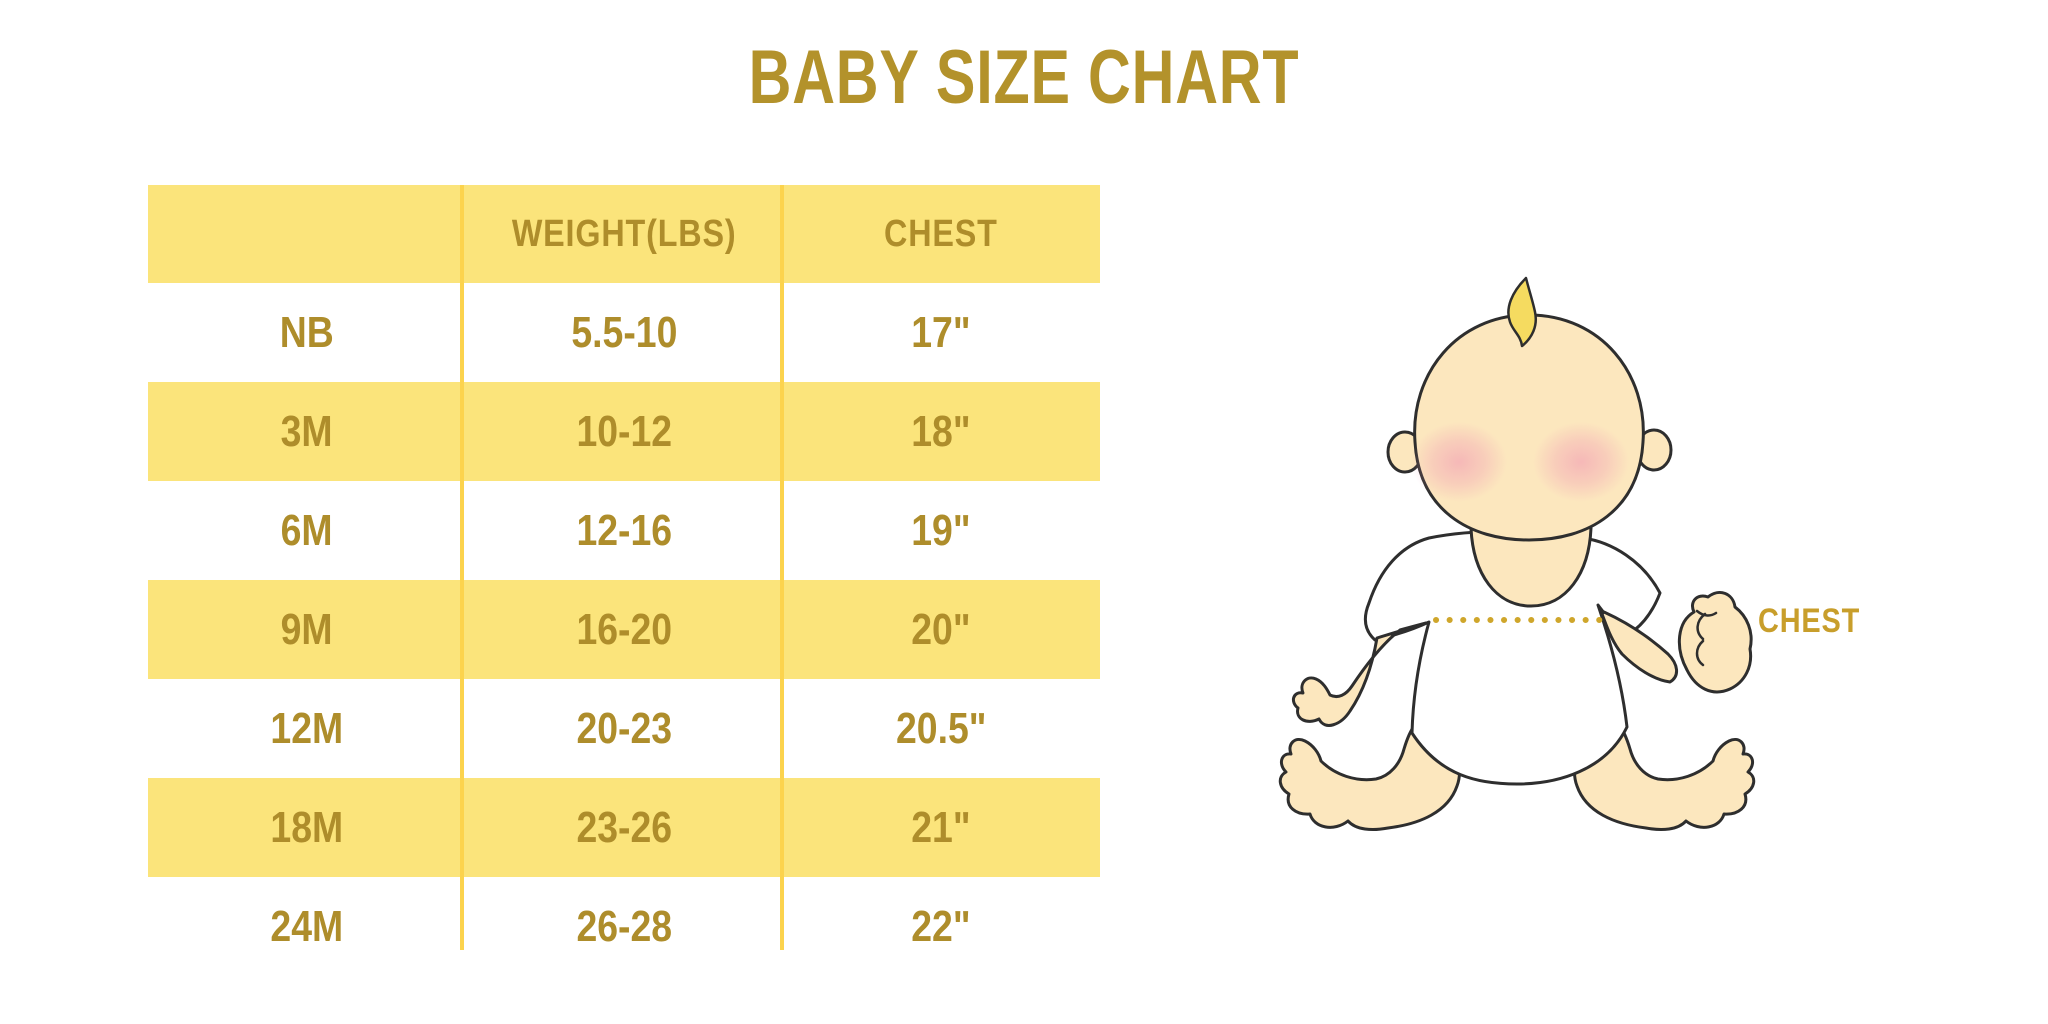  I want to click on size-cell: 18M, so click(307, 827).